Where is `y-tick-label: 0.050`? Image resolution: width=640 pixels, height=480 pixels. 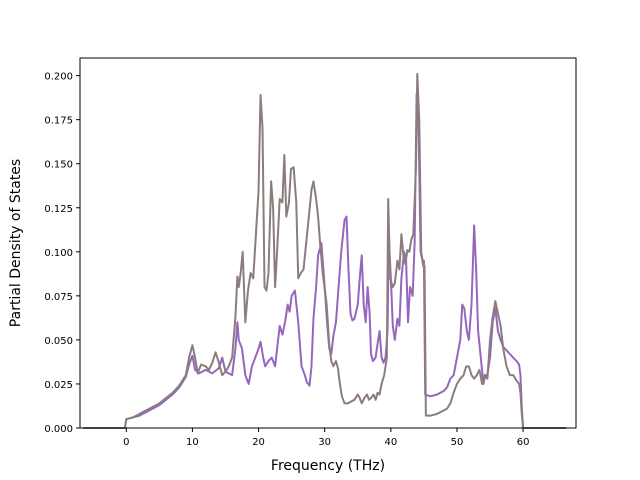
y-tick-label: 0.050 is located at coordinates (58, 341).